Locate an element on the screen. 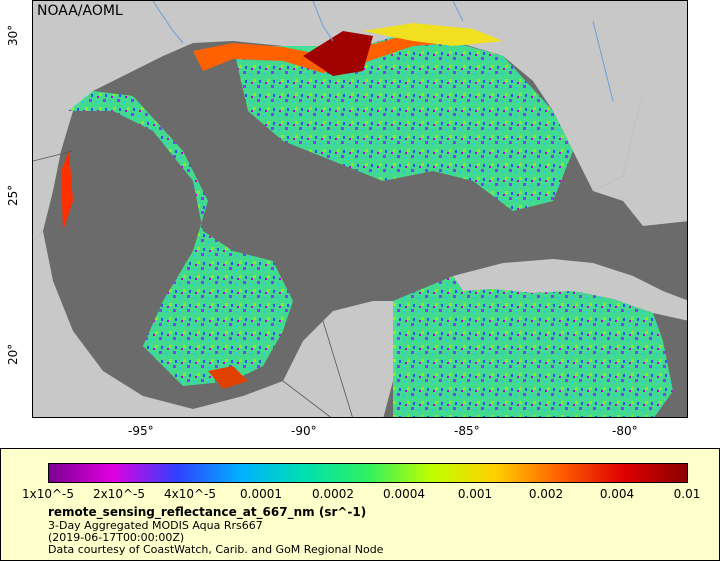 The height and width of the screenshot is (561, 720). river-line is located at coordinates (383, 51).